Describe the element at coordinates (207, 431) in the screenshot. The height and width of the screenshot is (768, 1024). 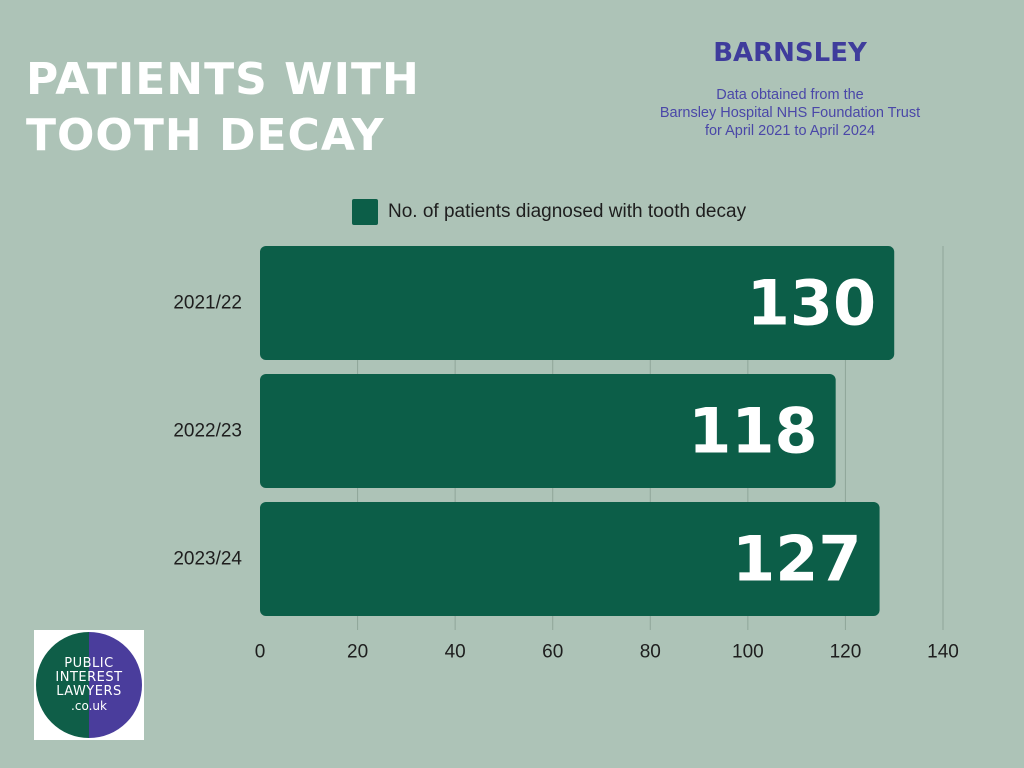
I see `category-label: 2022/23` at that location.